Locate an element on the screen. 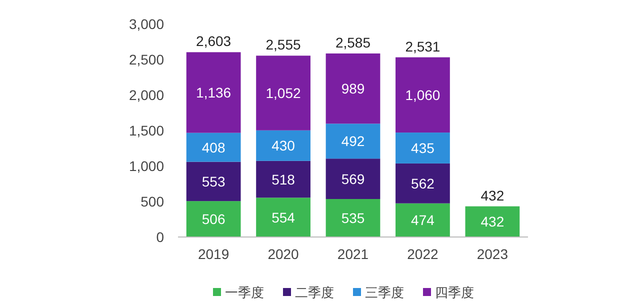 The height and width of the screenshot is (306, 634). data-label: 1,136 is located at coordinates (214, 92).